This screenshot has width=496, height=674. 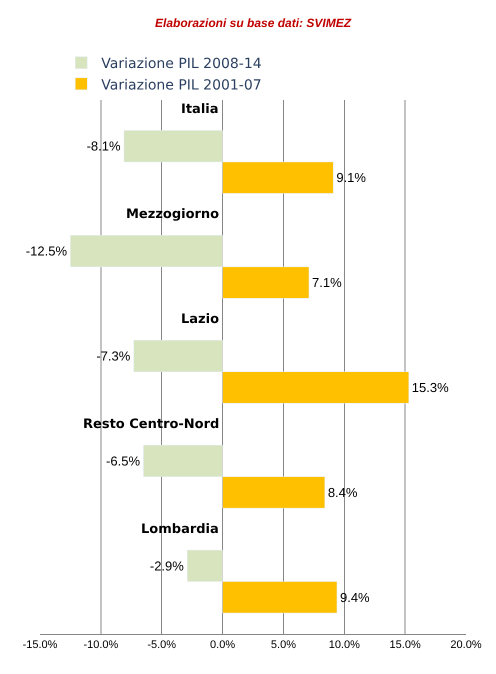 What do you see at coordinates (405, 645) in the screenshot?
I see `x-tick-label: 15.0%` at bounding box center [405, 645].